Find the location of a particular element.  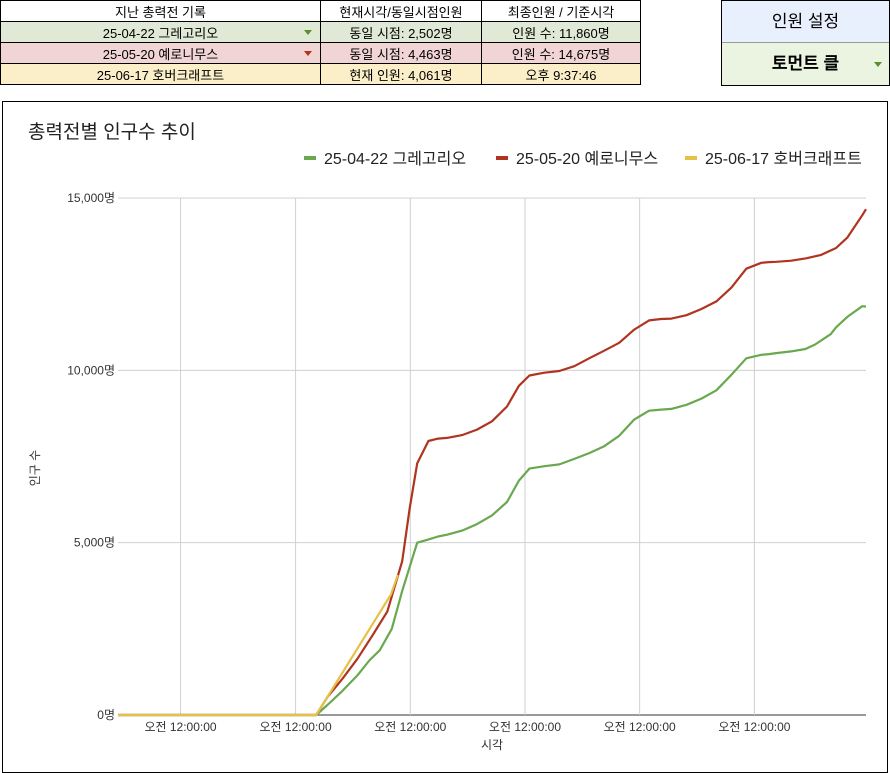

raid-select-dropdown: 토먼트 클 is located at coordinates (805, 64).